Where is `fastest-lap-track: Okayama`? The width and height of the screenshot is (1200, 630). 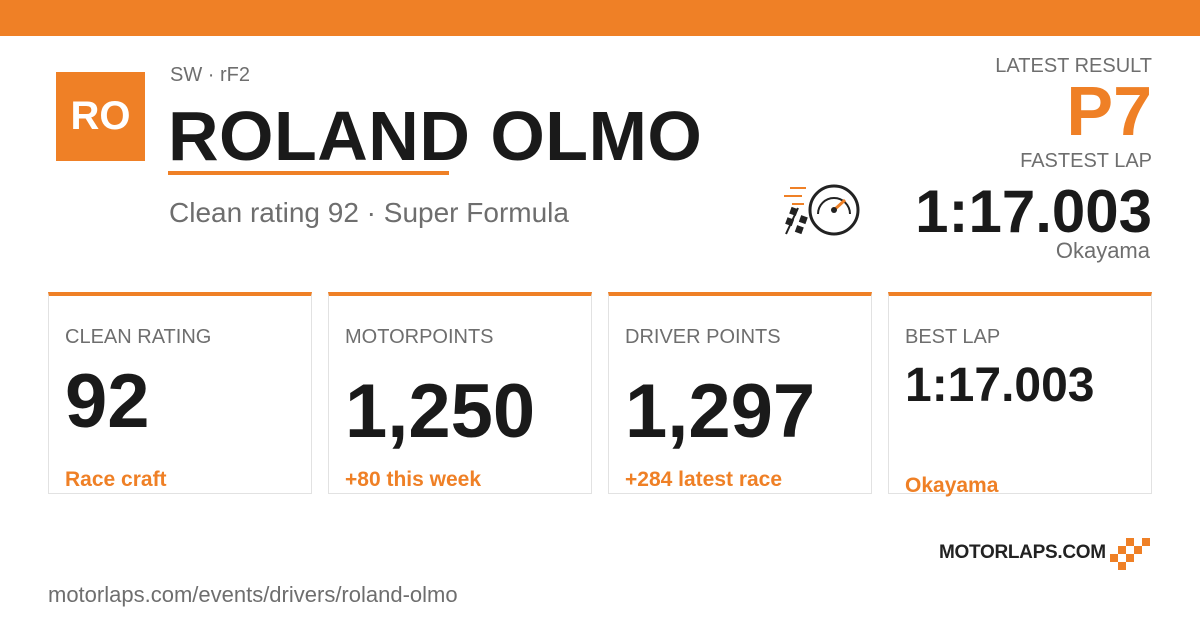 fastest-lap-track: Okayama is located at coordinates (1102, 250).